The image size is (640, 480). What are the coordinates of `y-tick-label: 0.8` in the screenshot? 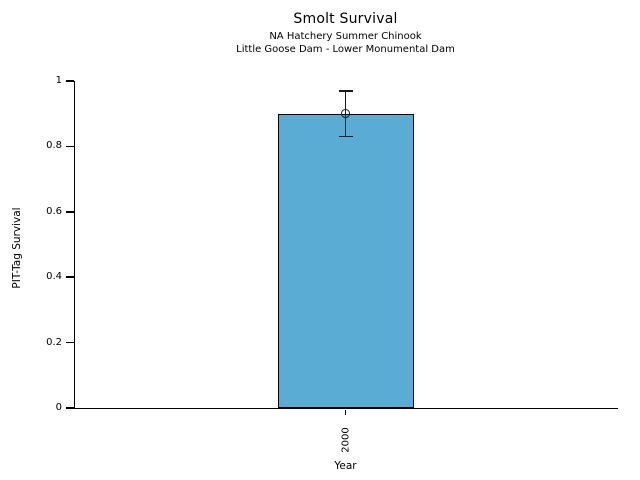 It's located at (54, 146).